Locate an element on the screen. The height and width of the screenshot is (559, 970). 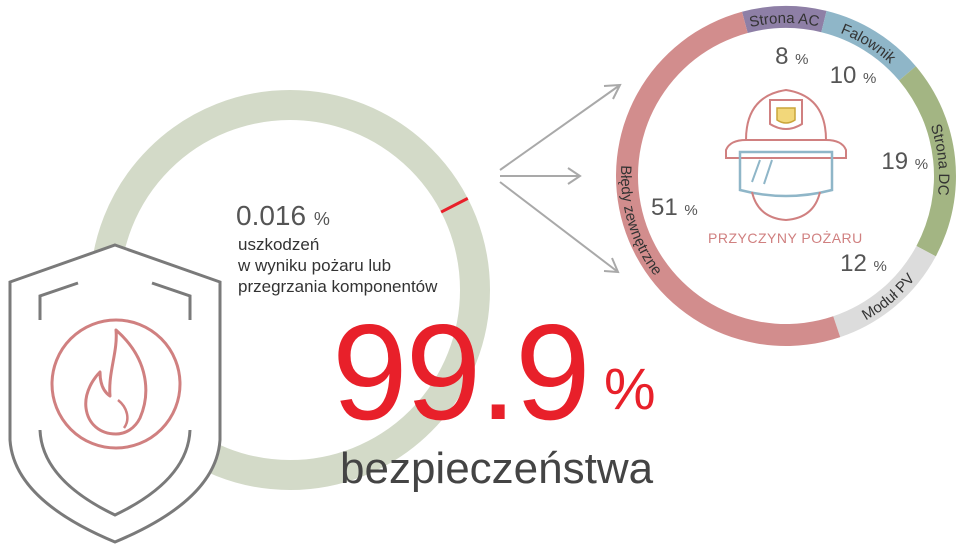
slice-value-modul-pv: 12 % is located at coordinates (863, 264).